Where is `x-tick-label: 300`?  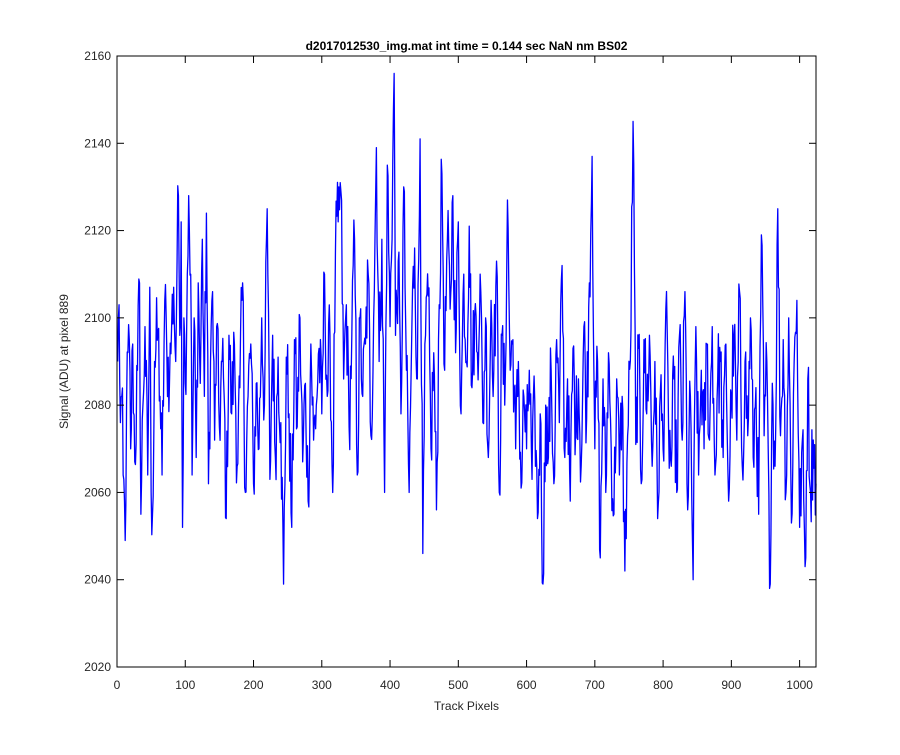
x-tick-label: 300 is located at coordinates (322, 685).